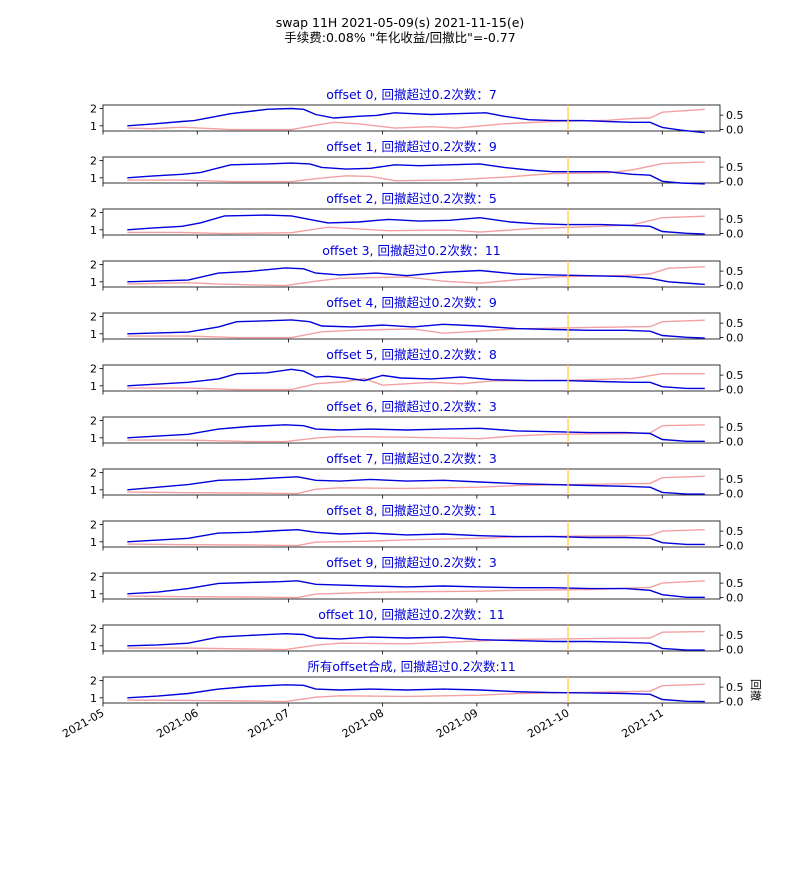 The width and height of the screenshot is (800, 880). I want to click on x-tick-label: 2021-09, so click(457, 723).